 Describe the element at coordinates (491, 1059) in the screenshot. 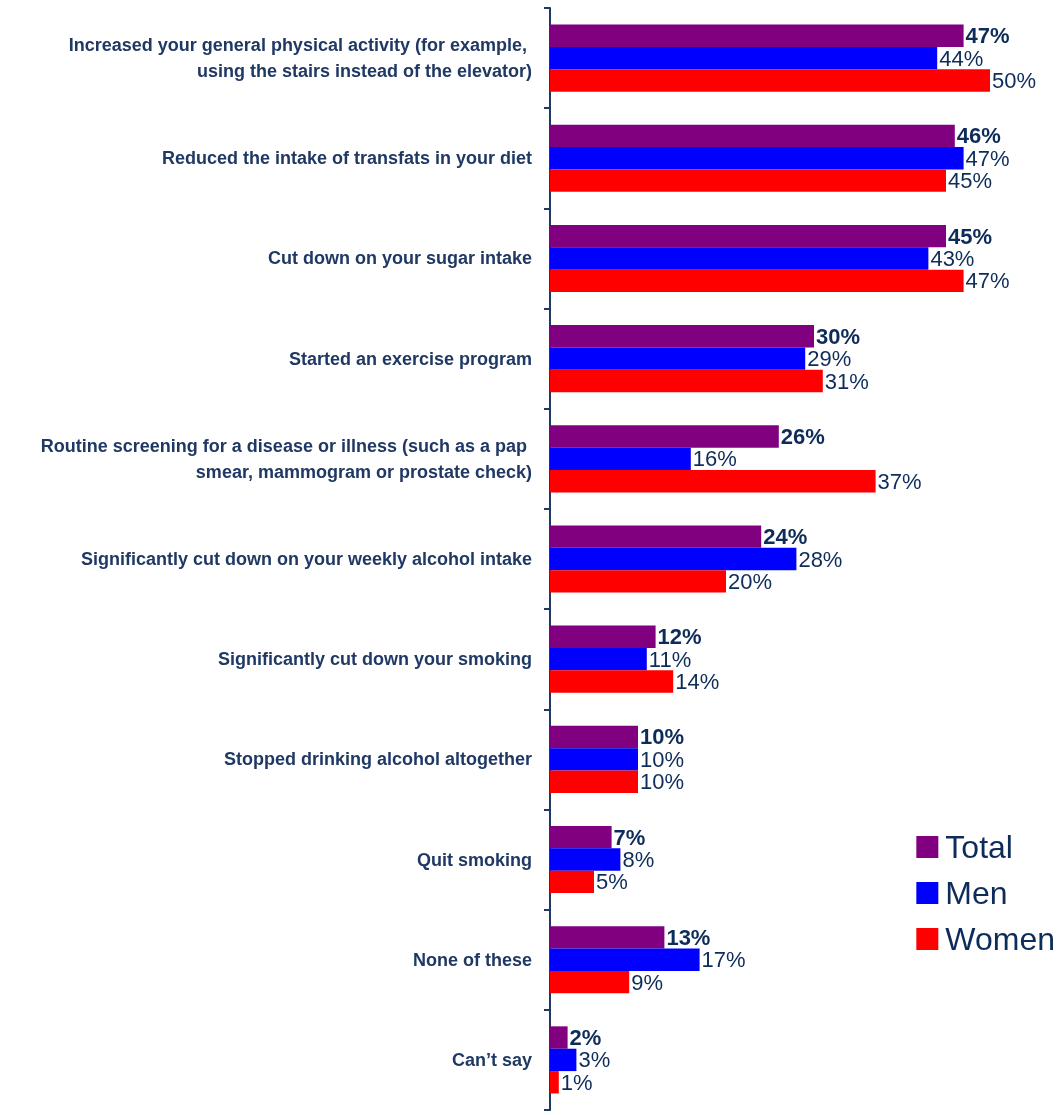

I see `y-tick-label: Can’t say` at that location.